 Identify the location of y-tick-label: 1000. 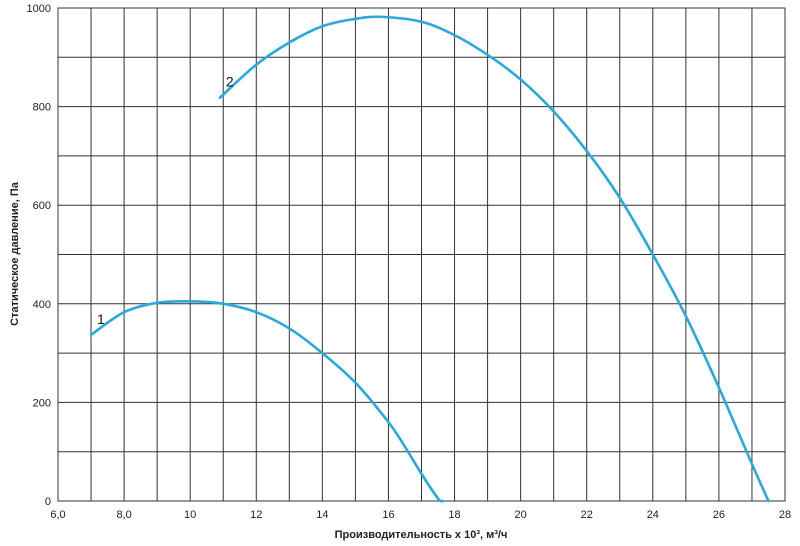
(39, 9).